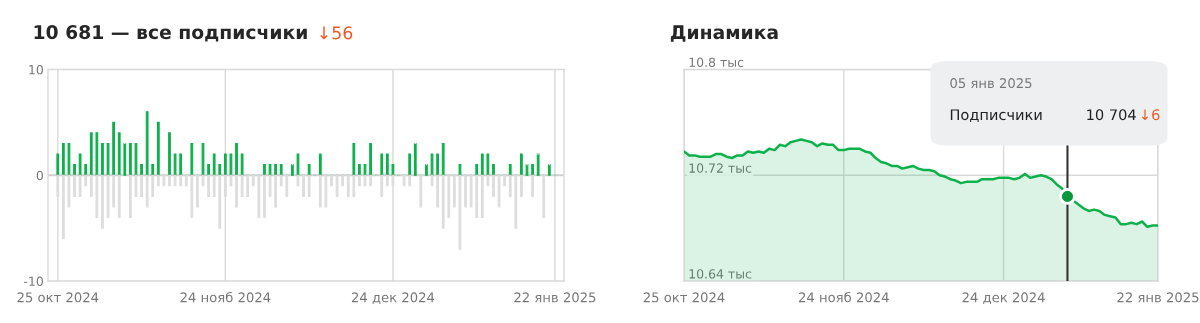  I want to click on annotation: 10 704, so click(1111, 115).